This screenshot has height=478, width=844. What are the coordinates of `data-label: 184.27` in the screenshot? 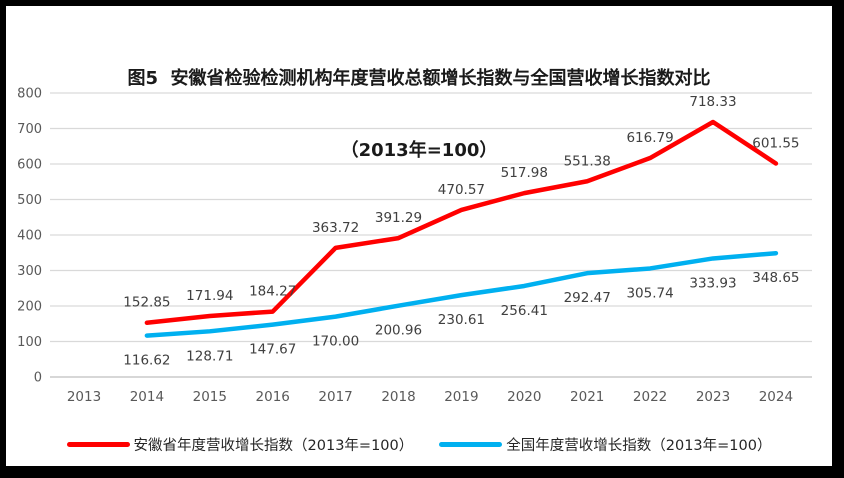 It's located at (272, 292).